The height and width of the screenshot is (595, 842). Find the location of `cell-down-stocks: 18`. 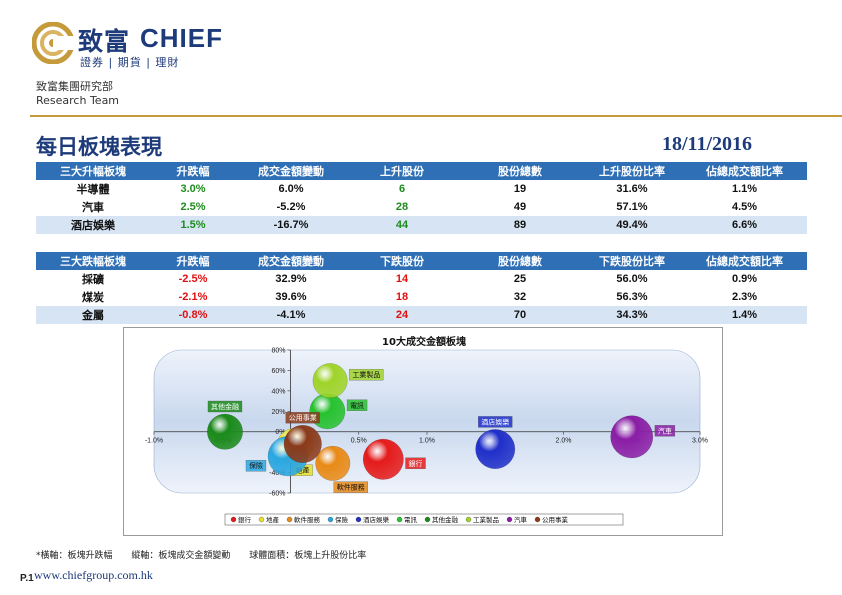

cell-down-stocks: 18 is located at coordinates (402, 297).